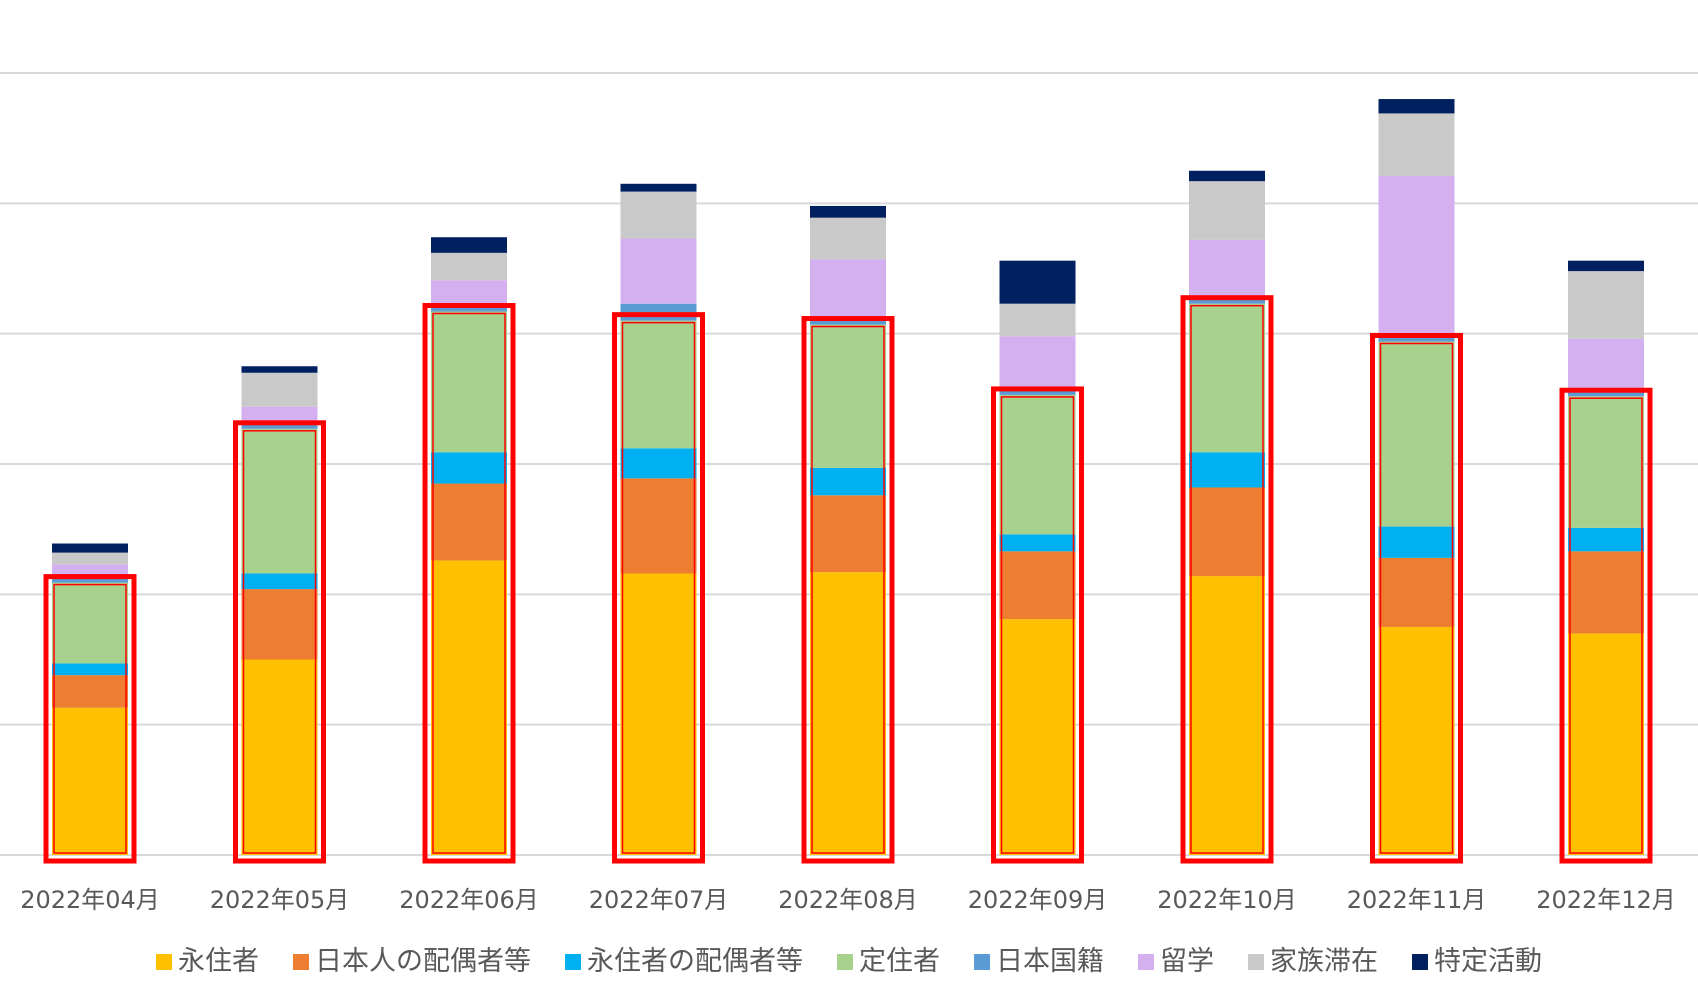  Describe the element at coordinates (1227, 900) in the screenshot. I see `x-tick-label: 2022年10月` at that location.